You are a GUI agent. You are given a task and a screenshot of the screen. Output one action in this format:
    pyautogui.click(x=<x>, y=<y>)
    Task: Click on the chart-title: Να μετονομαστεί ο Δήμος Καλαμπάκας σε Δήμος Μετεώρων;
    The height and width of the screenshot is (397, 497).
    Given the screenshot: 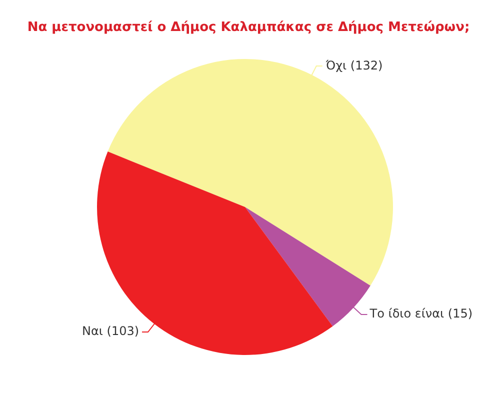 What is the action you would take?
    pyautogui.click(x=248, y=27)
    